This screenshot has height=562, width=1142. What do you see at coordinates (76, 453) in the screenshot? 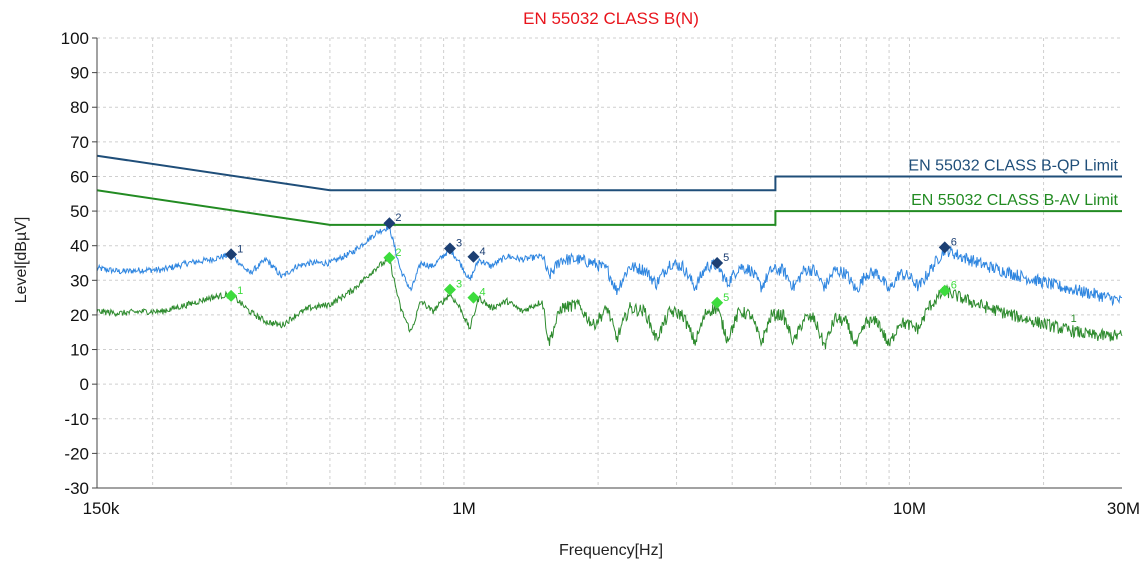
I see `y-tick-label: -20` at bounding box center [76, 453].